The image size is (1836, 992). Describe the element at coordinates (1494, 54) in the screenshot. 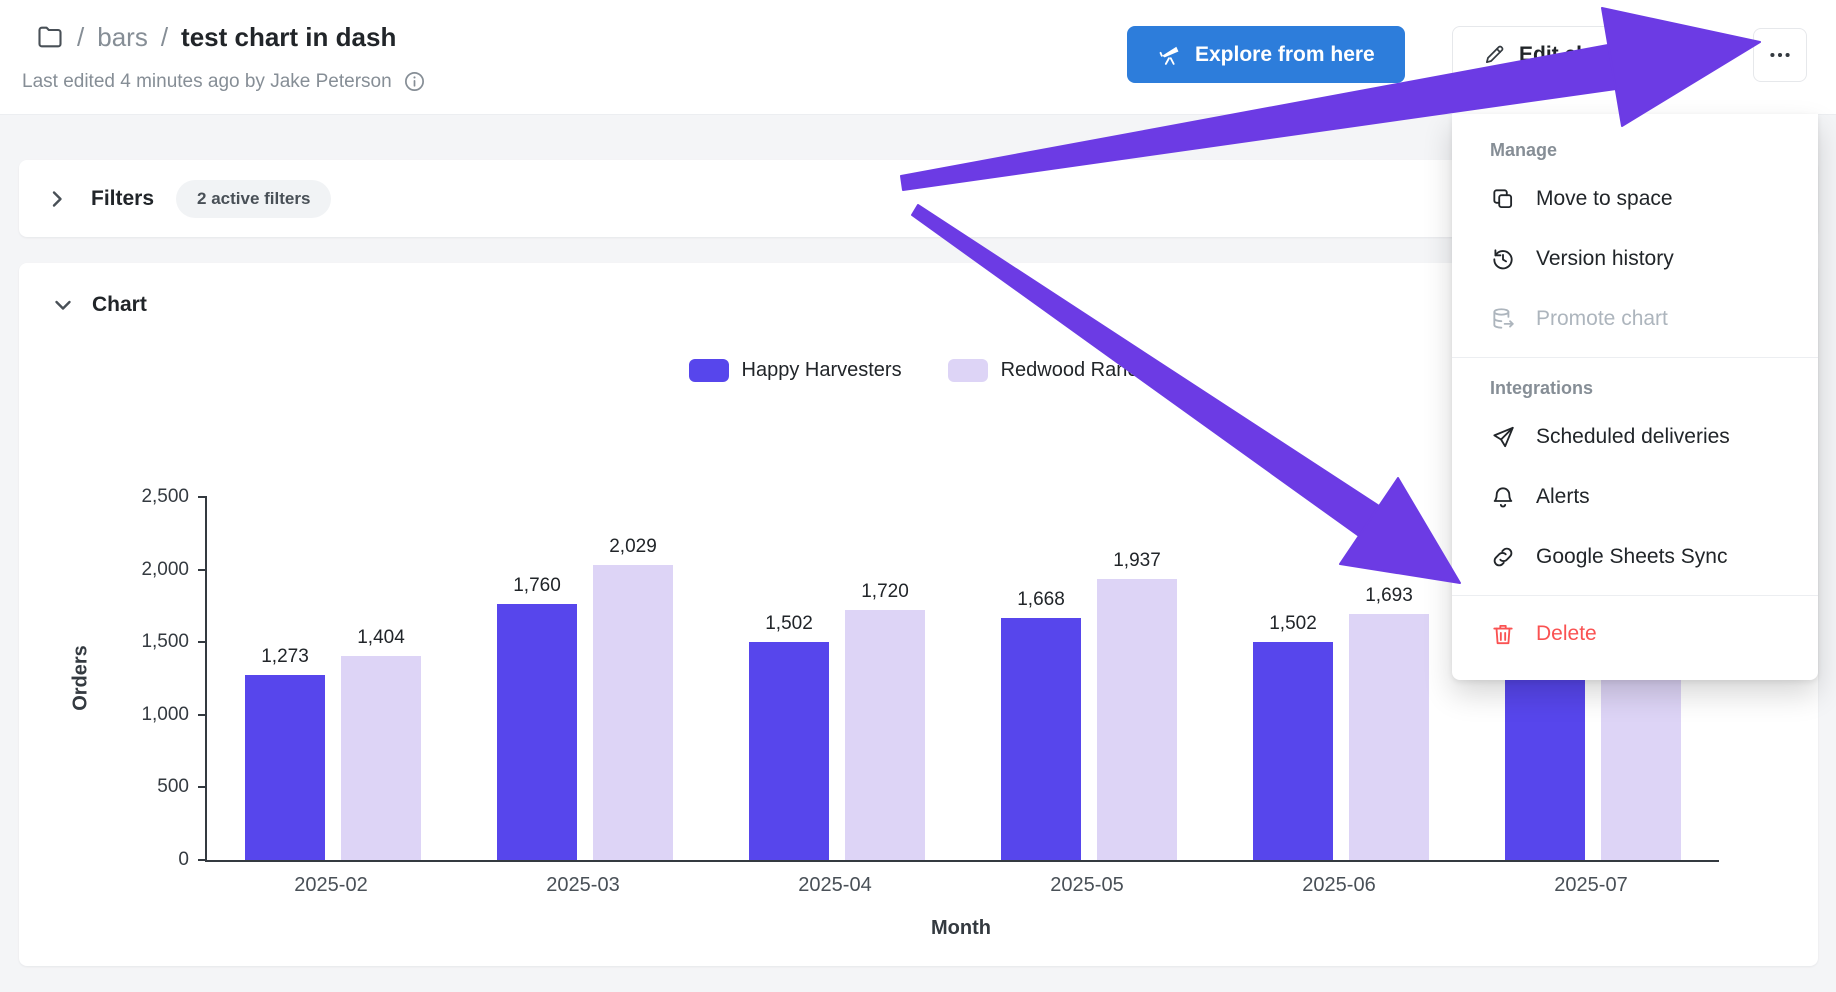

I see `pencil-icon` at that location.